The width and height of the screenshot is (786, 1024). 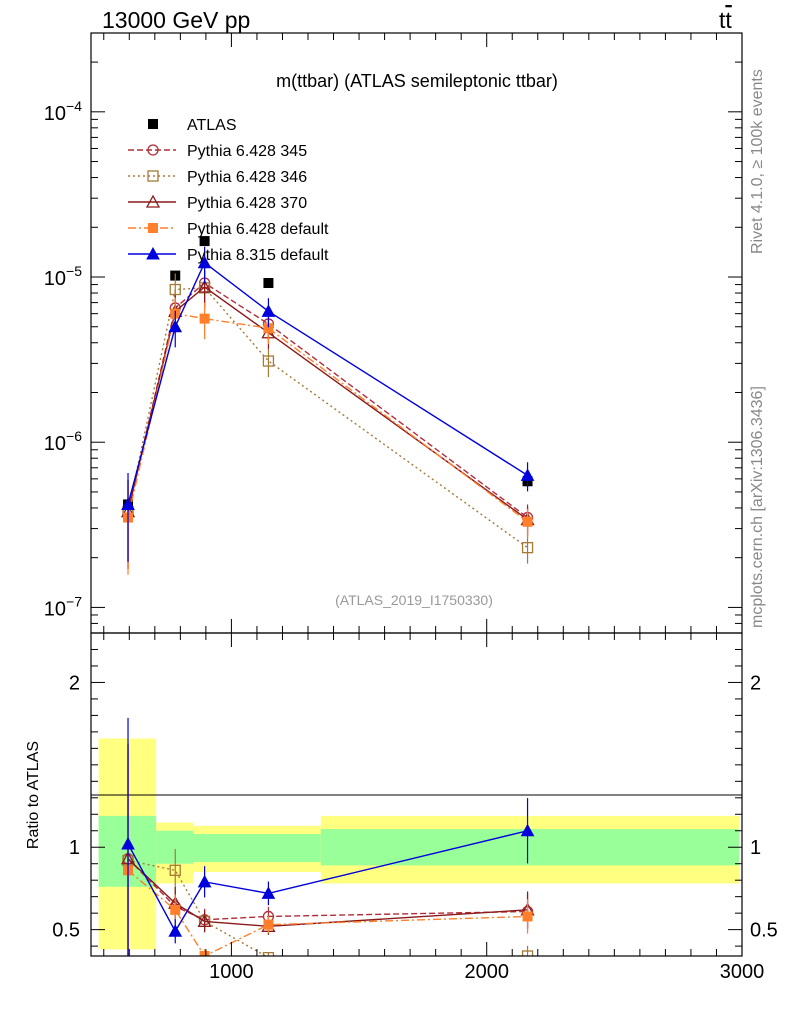 I want to click on ytick-exponent: −7, so click(x=74, y=601).